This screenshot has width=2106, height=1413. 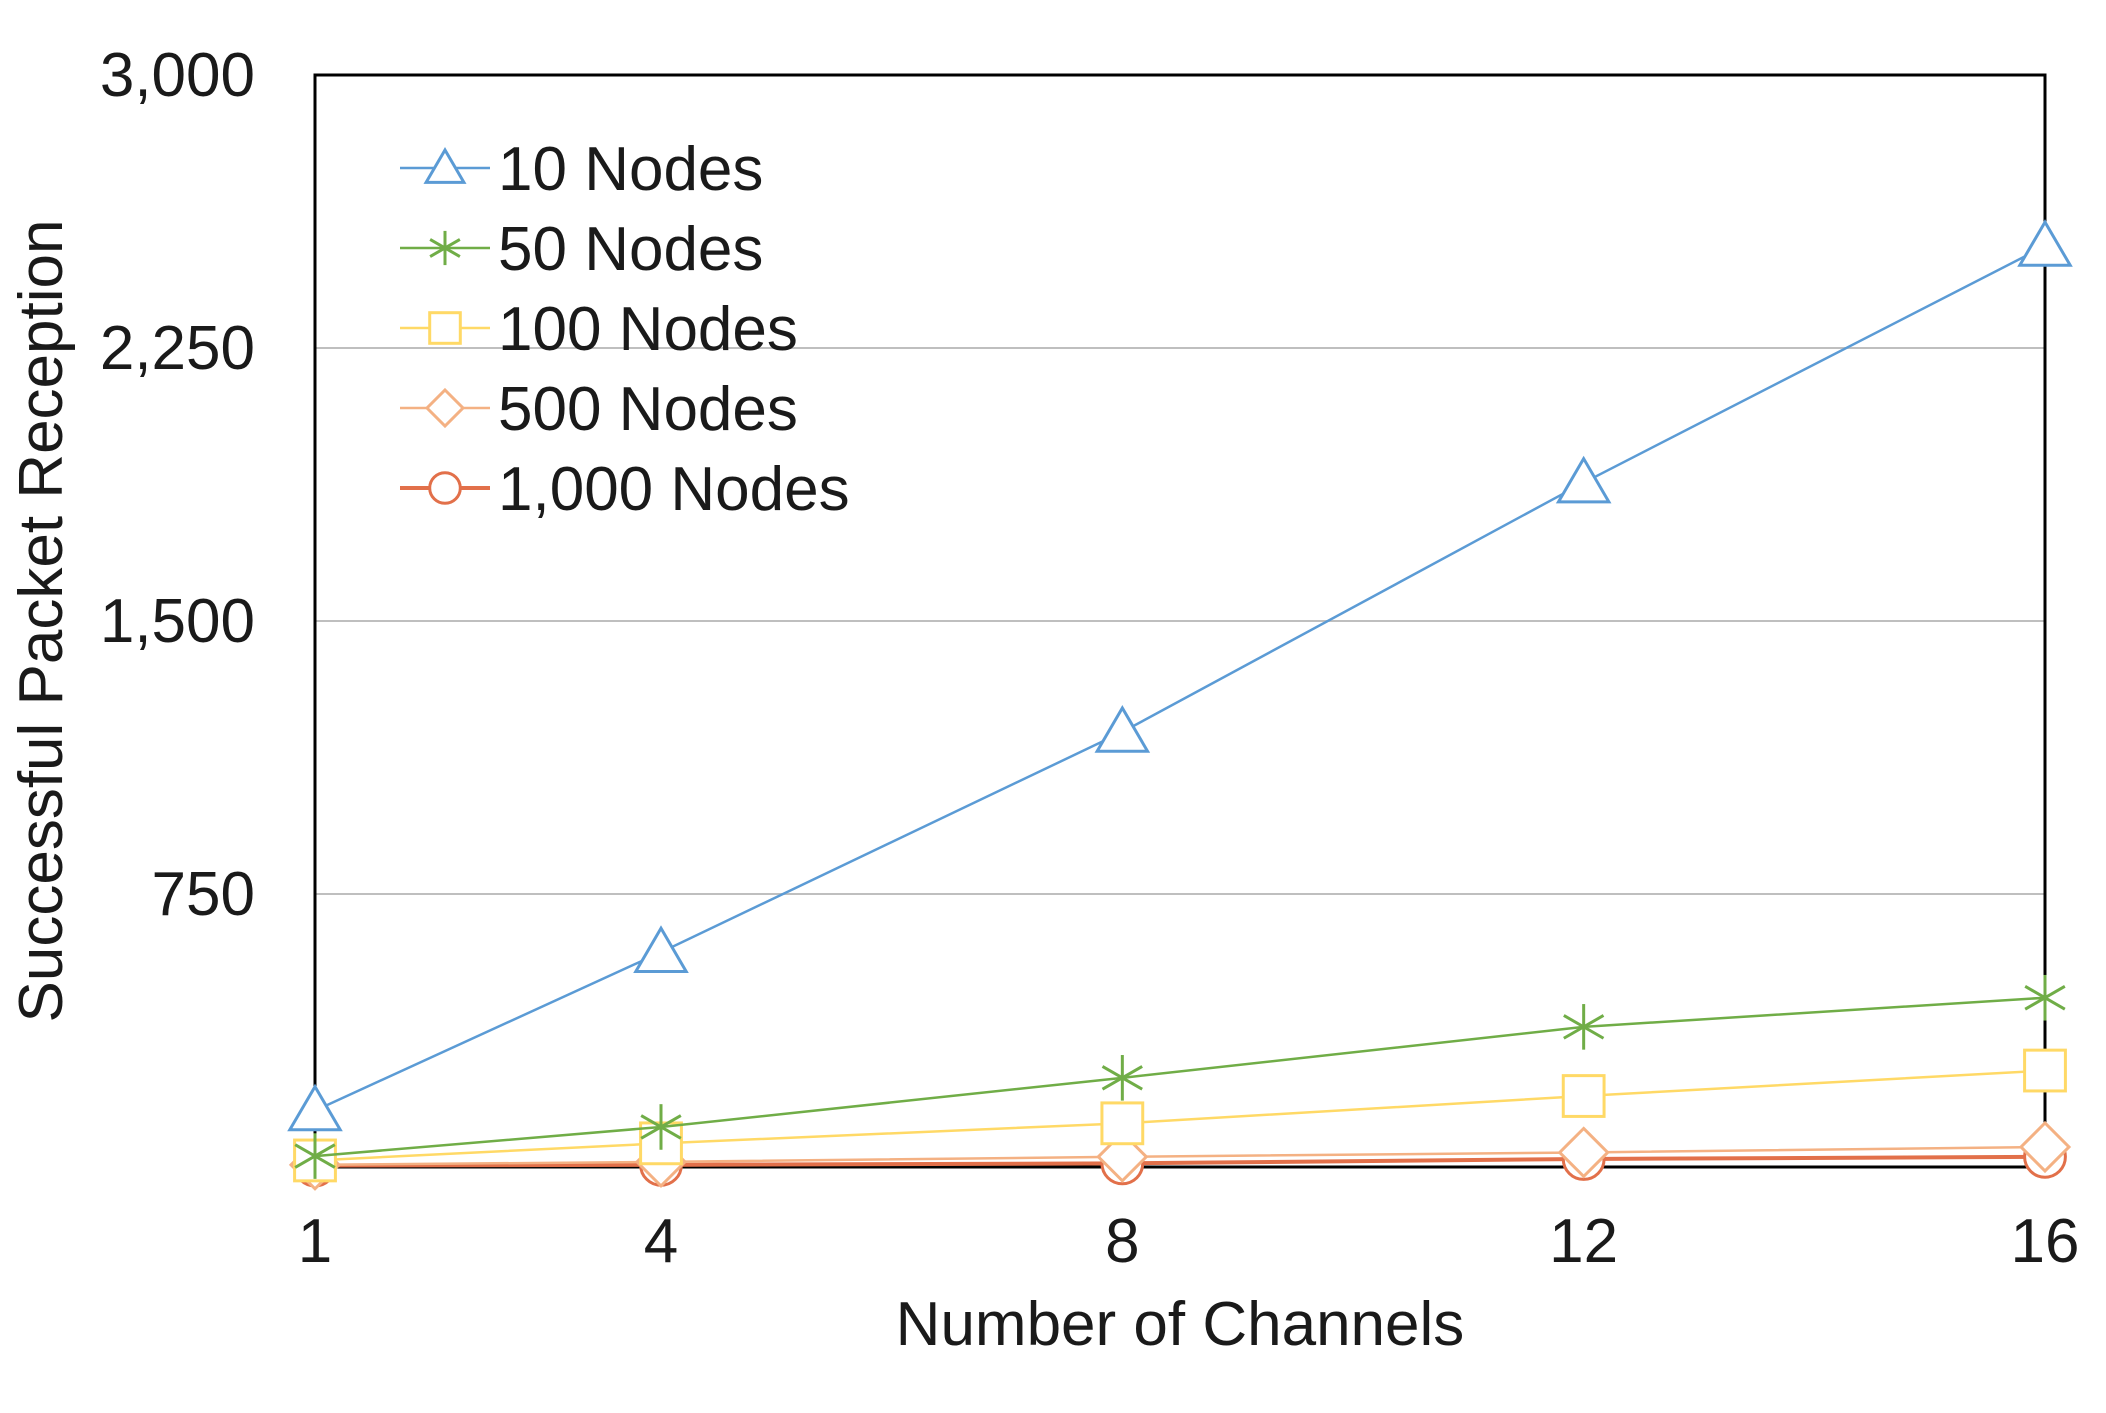 I want to click on x-axis-title: Number of Channels, so click(x=1180, y=1324).